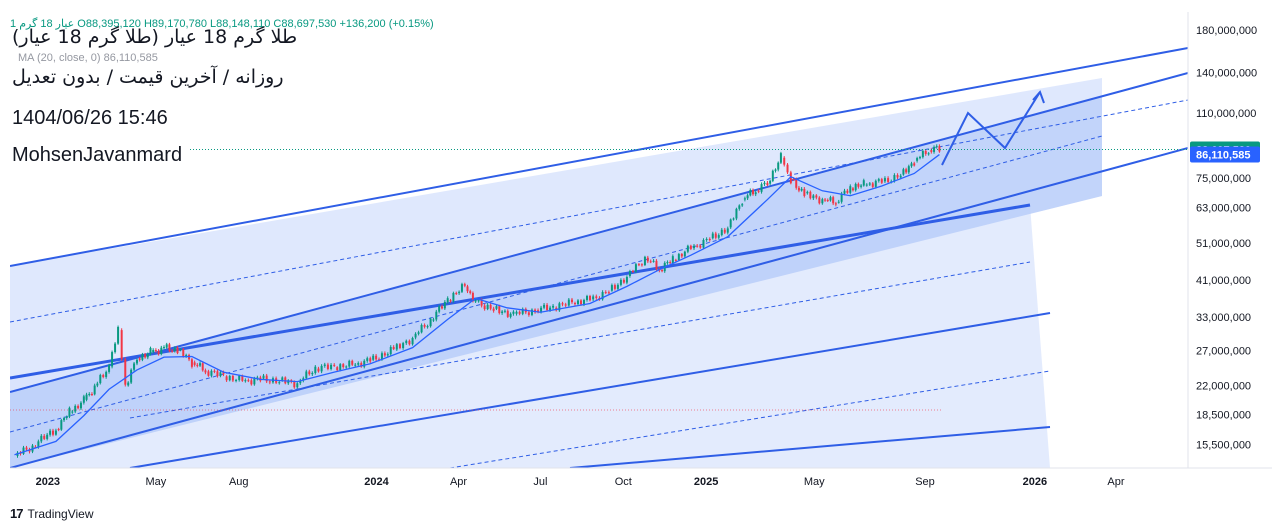 This screenshot has height=531, width=1282. I want to click on bottom-midline-dashed, so click(750, 419).